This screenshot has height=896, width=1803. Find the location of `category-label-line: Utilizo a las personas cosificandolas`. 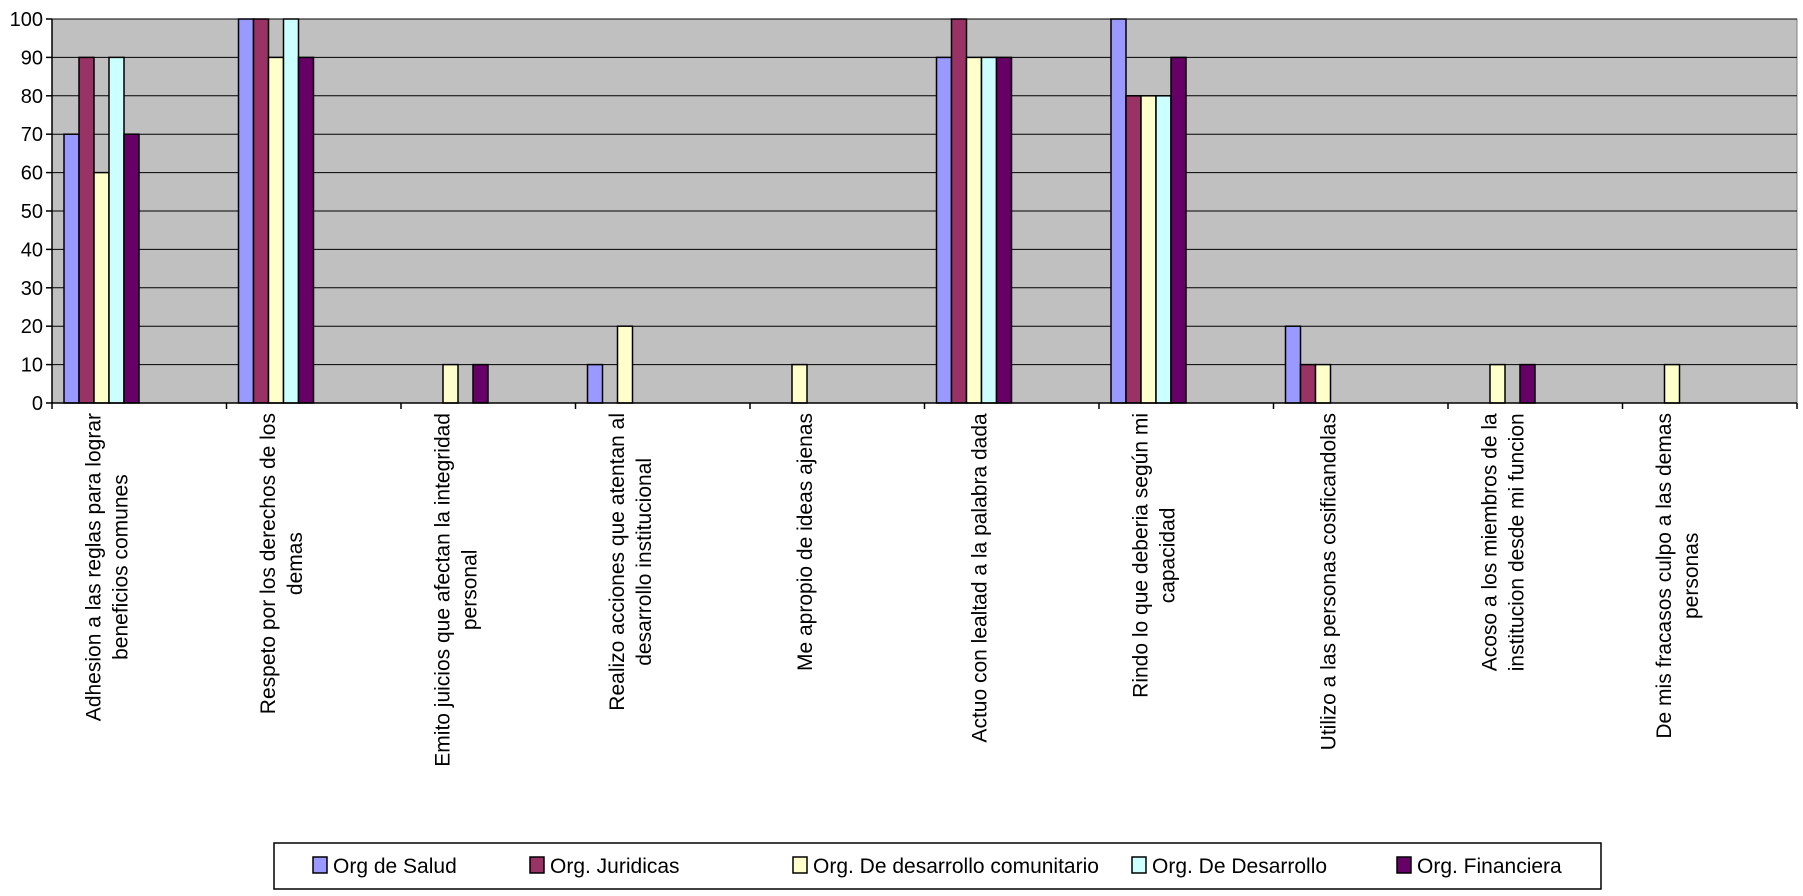

category-label-line: Utilizo a las personas cosificandolas is located at coordinates (1329, 581).